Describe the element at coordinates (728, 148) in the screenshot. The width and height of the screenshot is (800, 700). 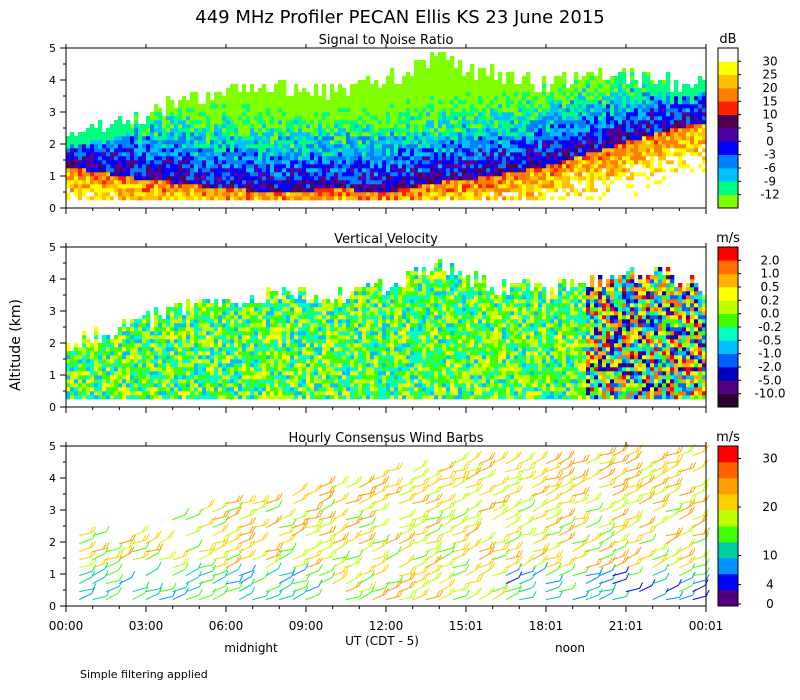
I see `colorbar-segment` at that location.